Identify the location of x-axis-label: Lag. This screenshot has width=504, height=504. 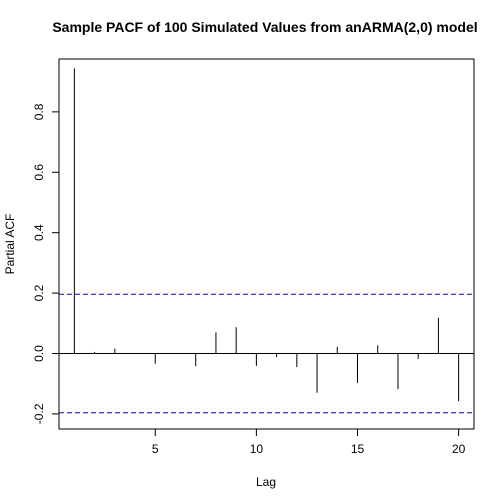
(266, 482).